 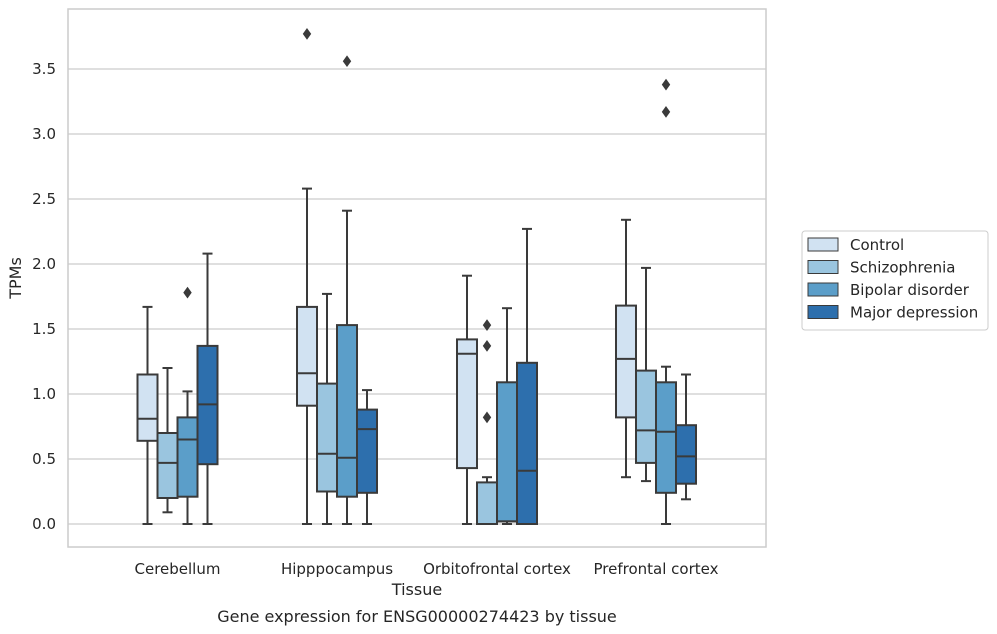 I want to click on y-tick-label: 2.0, so click(x=44, y=264).